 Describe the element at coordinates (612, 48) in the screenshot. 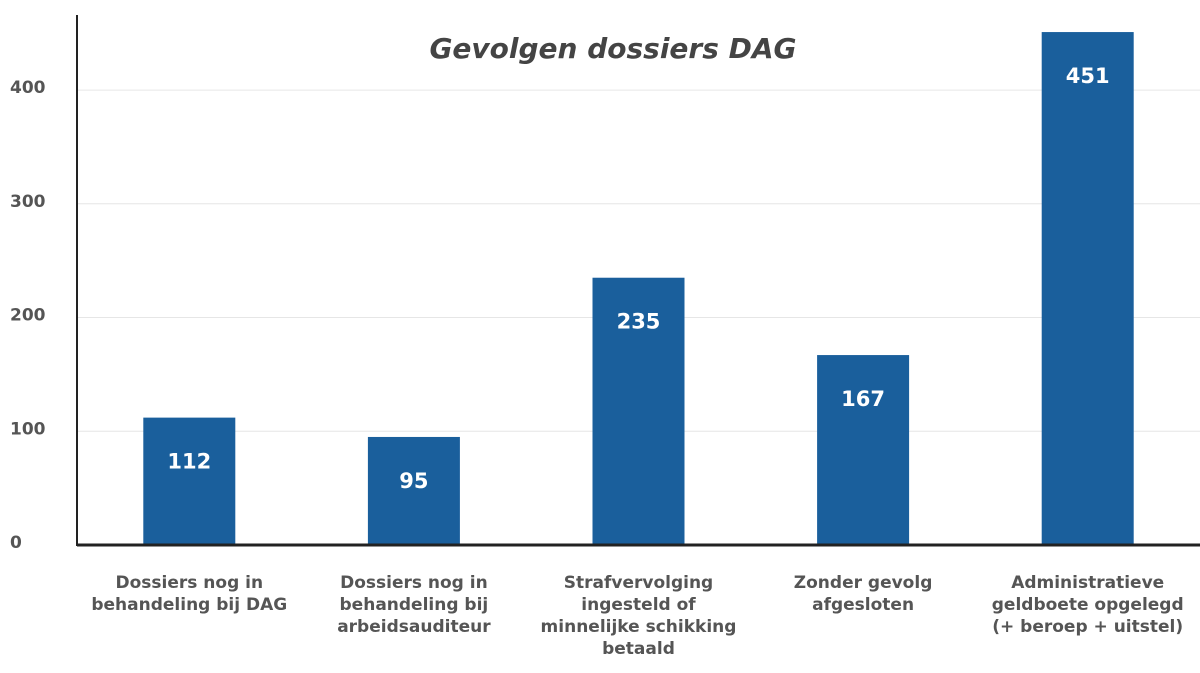

I see `chart-title: Gevolgen dossiers DAG` at that location.